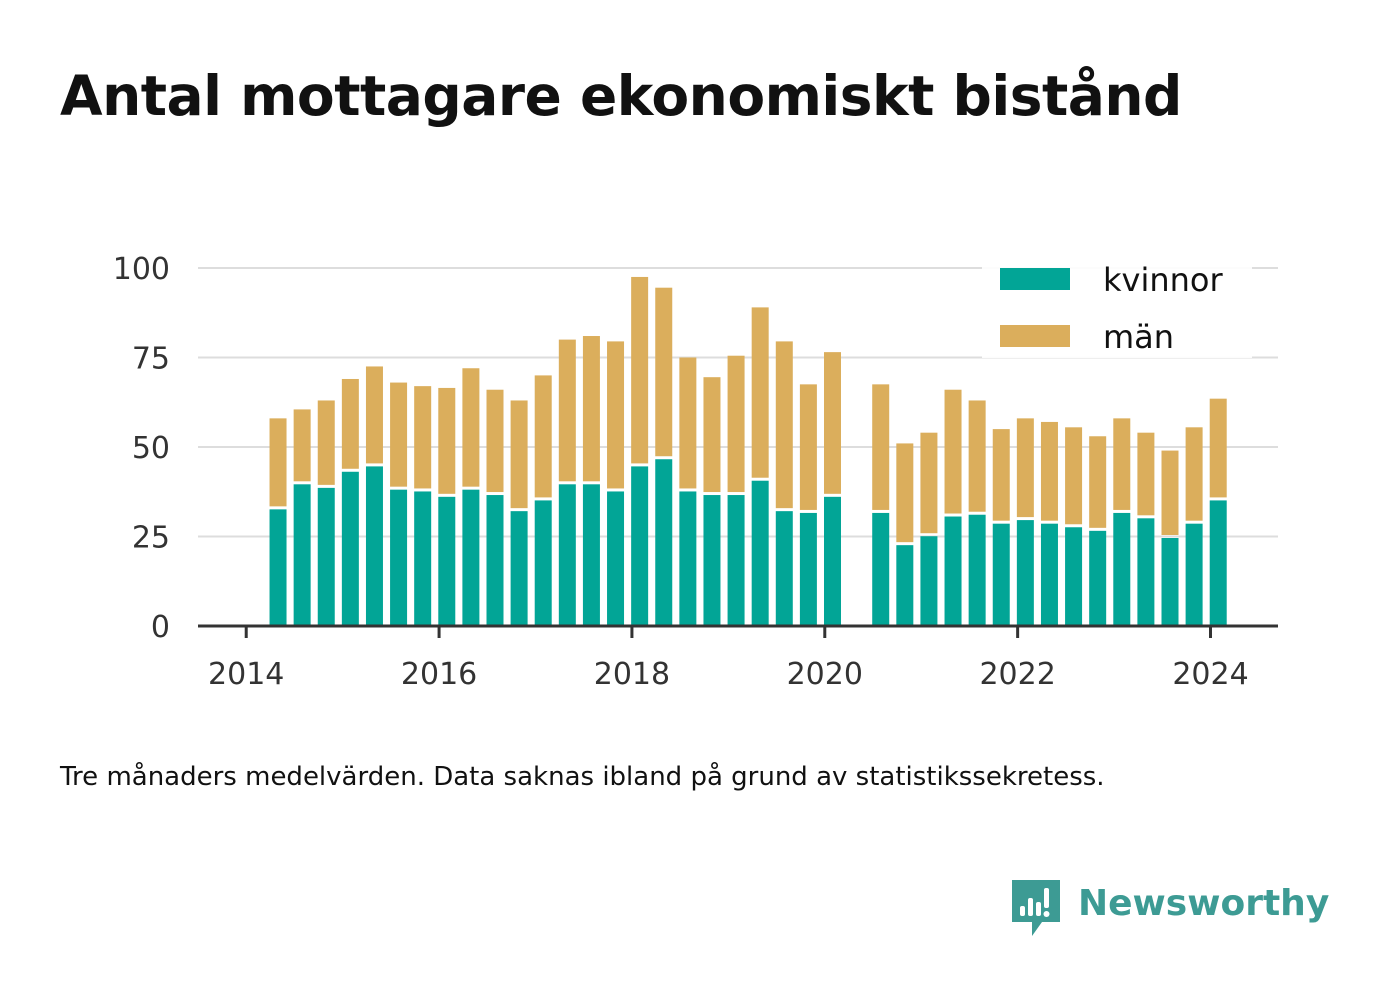  I want to click on chart-title: Antal mottagare ekonomiskt bistånd, so click(621, 96).